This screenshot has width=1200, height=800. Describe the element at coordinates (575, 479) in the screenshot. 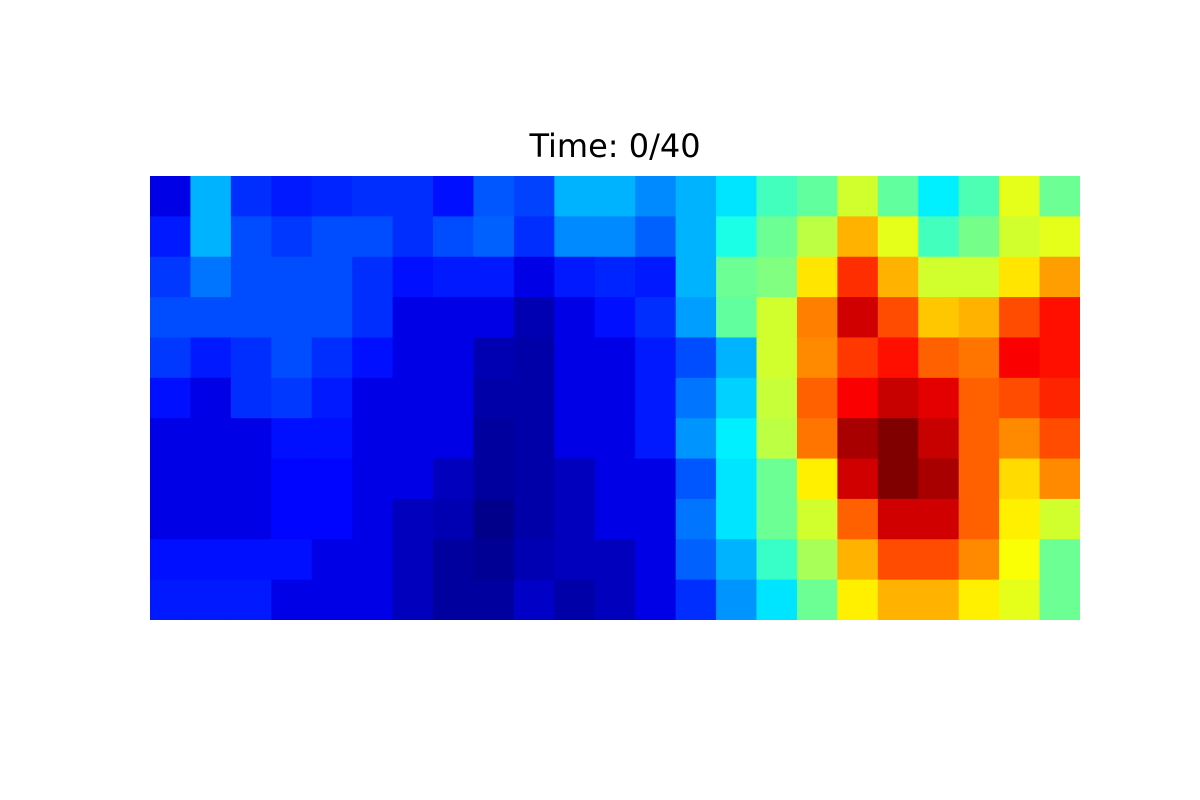

I see `heatmap-cell-r7-c10` at that location.